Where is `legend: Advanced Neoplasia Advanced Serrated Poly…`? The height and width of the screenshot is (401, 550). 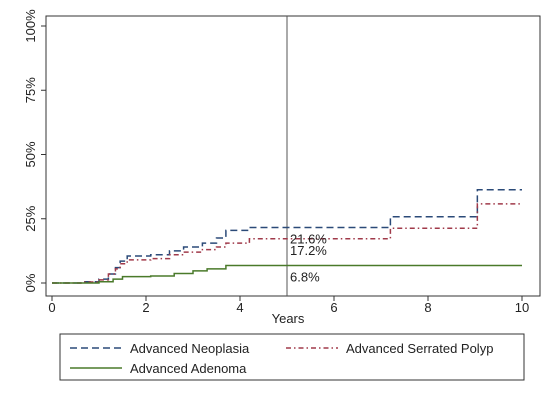
legend: Advanced Neoplasia Advanced Serrated Poly… is located at coordinates (281, 358).